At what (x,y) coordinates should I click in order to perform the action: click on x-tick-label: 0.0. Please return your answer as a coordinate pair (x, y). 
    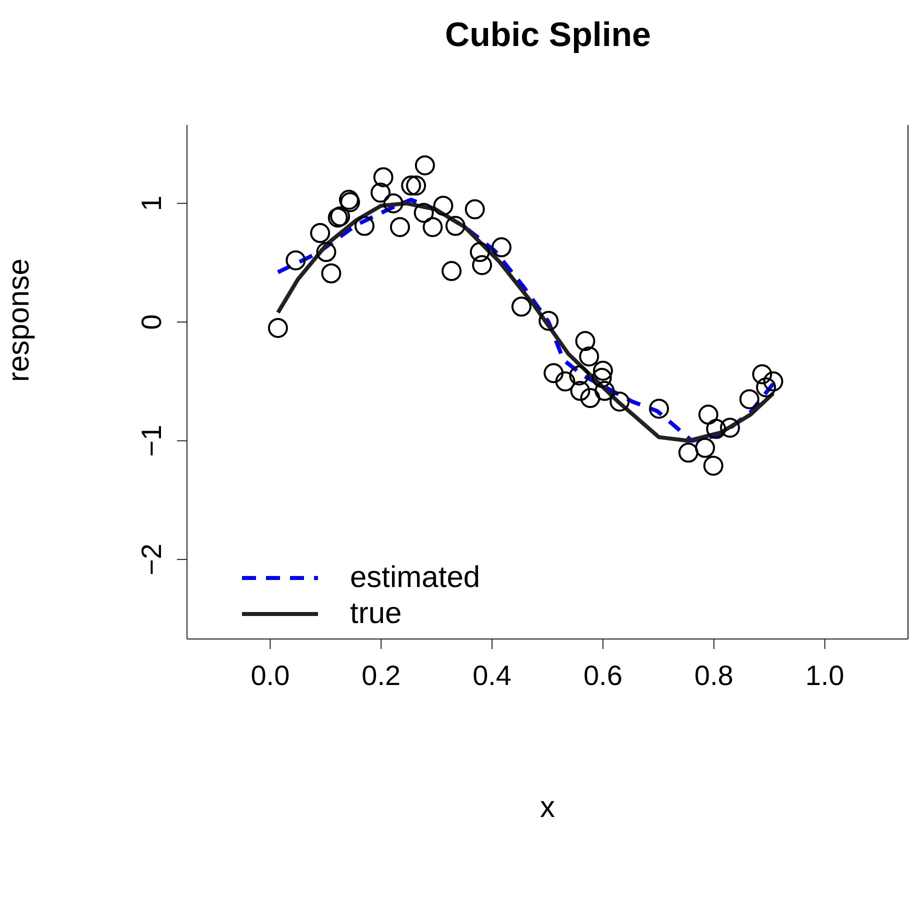
    Looking at the image, I should click on (270, 675).